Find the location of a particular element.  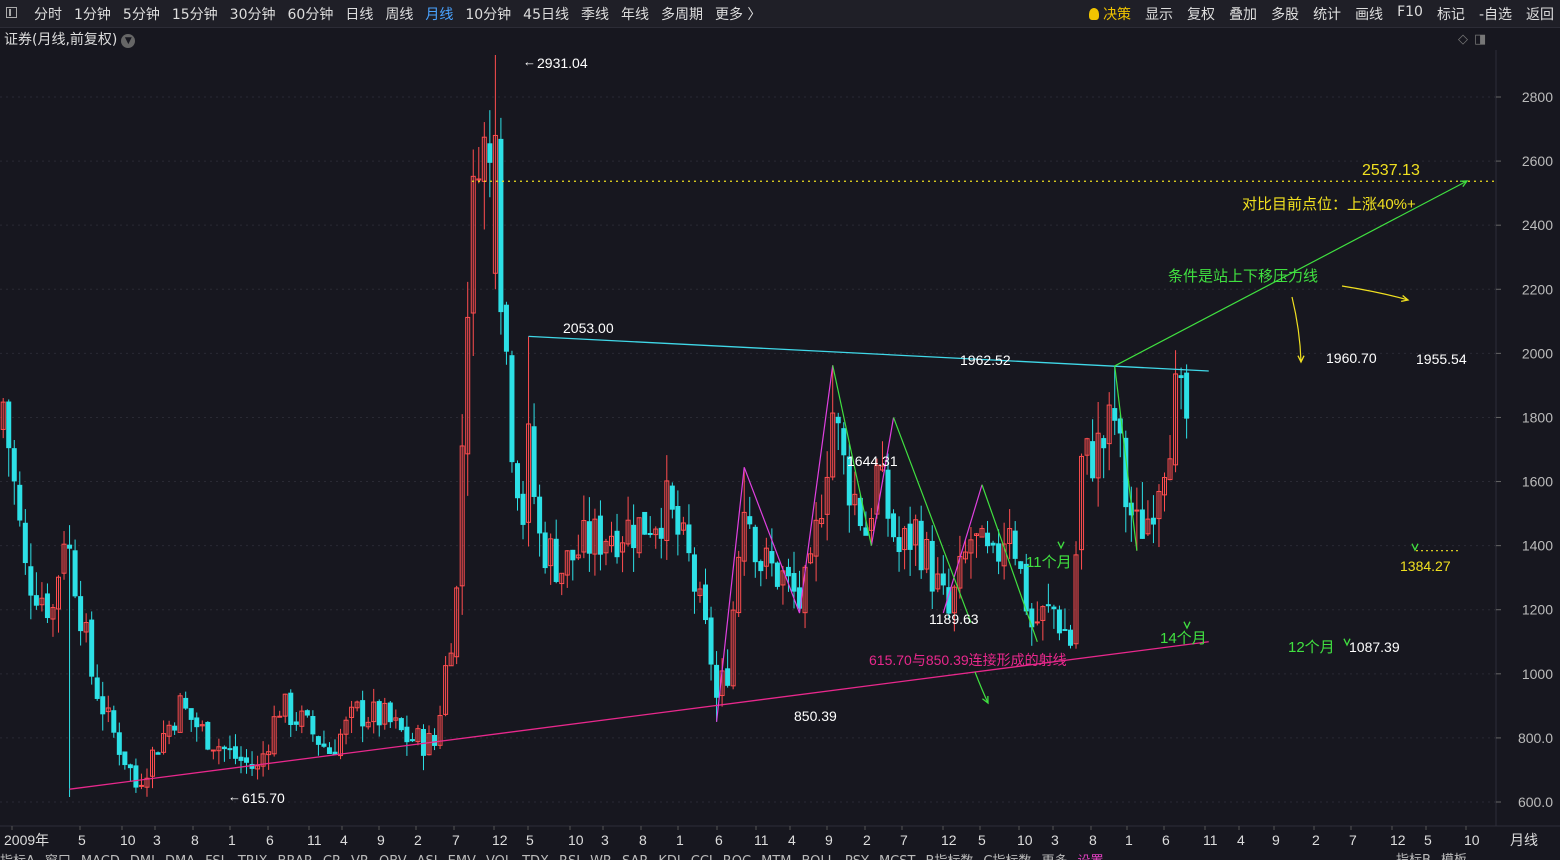

indicator-tab: BRAR is located at coordinates (295, 857).